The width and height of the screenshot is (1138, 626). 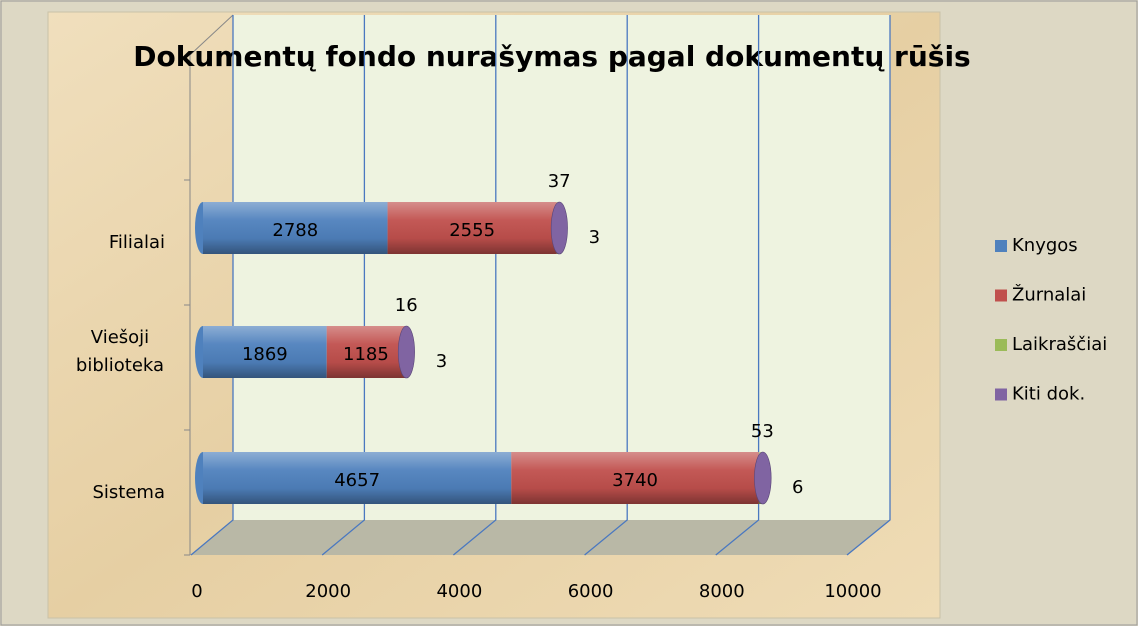 I want to click on y-tick-label: Filialai, so click(x=137, y=242).